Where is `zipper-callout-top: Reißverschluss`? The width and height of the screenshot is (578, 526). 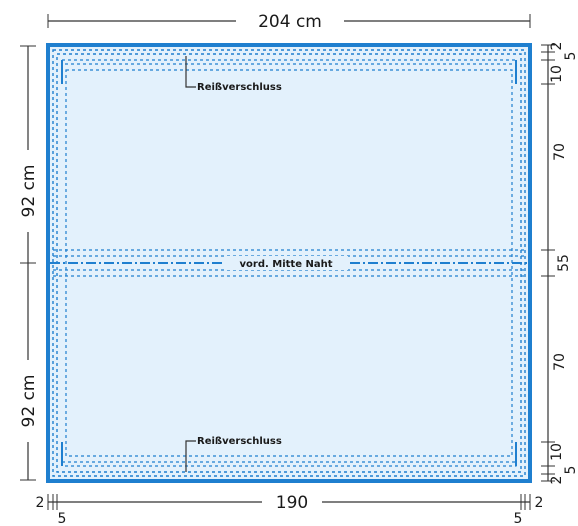
zipper-callout-top: Reißverschluss is located at coordinates (233, 74).